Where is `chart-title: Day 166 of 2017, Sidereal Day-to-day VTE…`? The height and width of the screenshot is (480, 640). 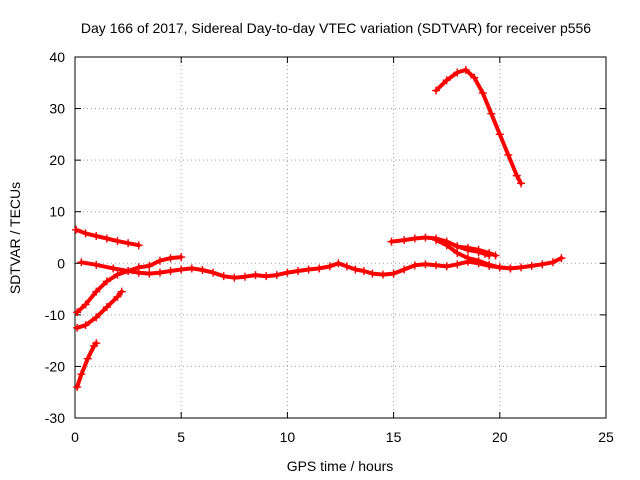
chart-title: Day 166 of 2017, Sidereal Day-to-day VTE… is located at coordinates (336, 28).